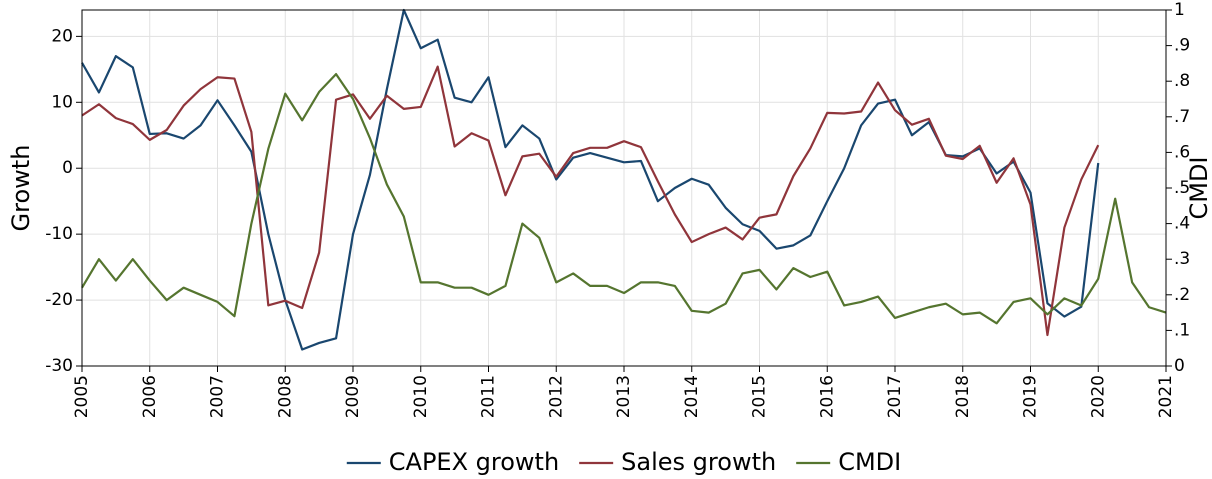  What do you see at coordinates (218, 396) in the screenshot?
I see `x-tick-label: 2007` at bounding box center [218, 396].